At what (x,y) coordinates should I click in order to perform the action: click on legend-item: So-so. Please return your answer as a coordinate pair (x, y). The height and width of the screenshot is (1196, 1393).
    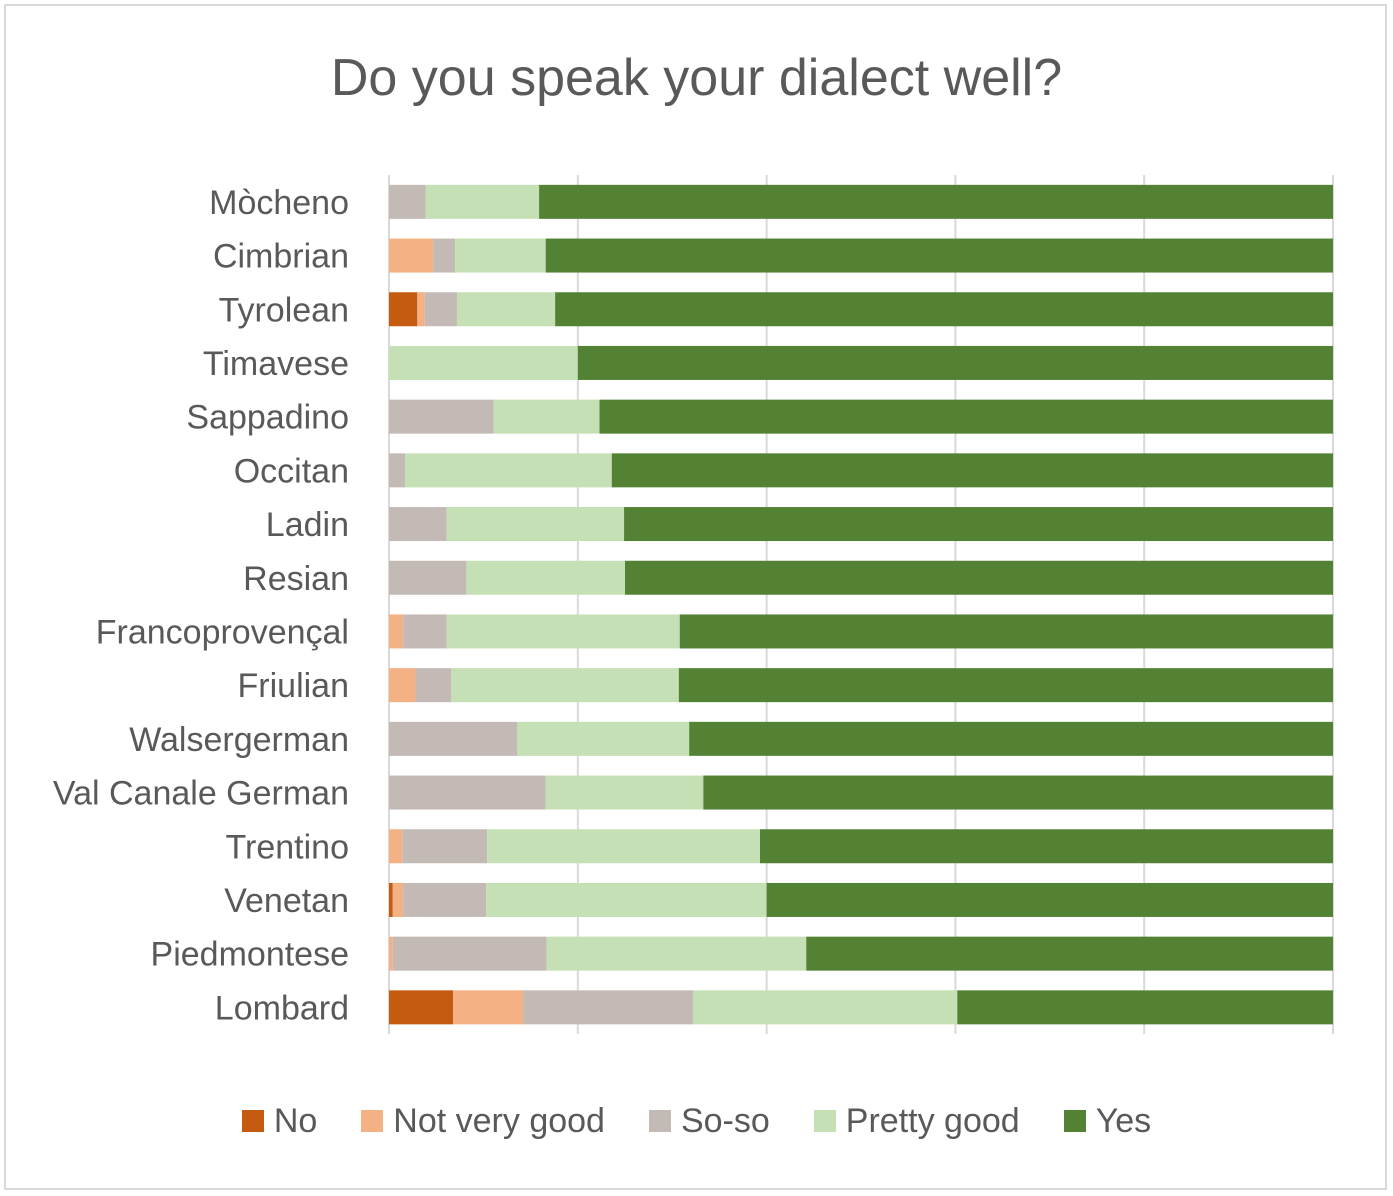
    Looking at the image, I should click on (709, 1121).